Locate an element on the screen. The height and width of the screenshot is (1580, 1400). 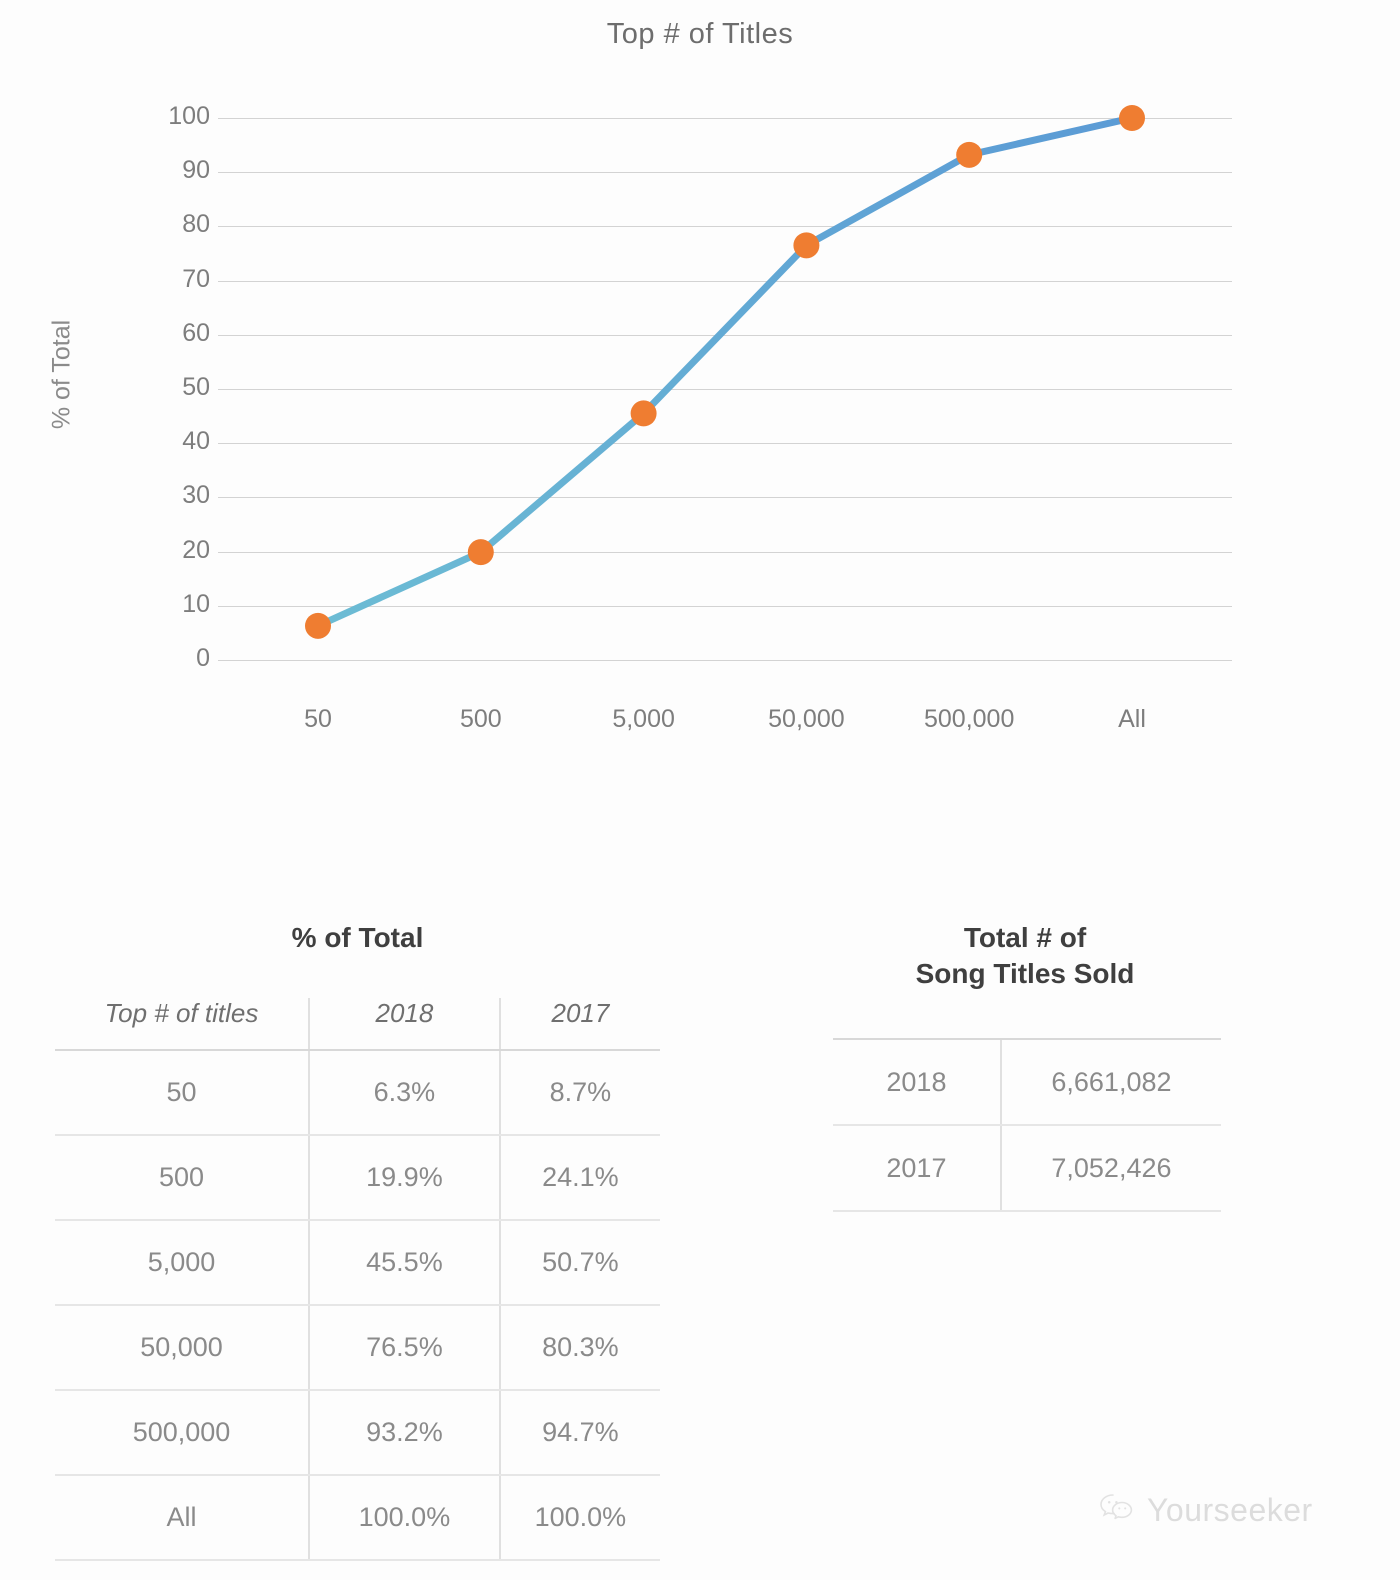
column-header-2017: 2017 is located at coordinates (579, 1024).